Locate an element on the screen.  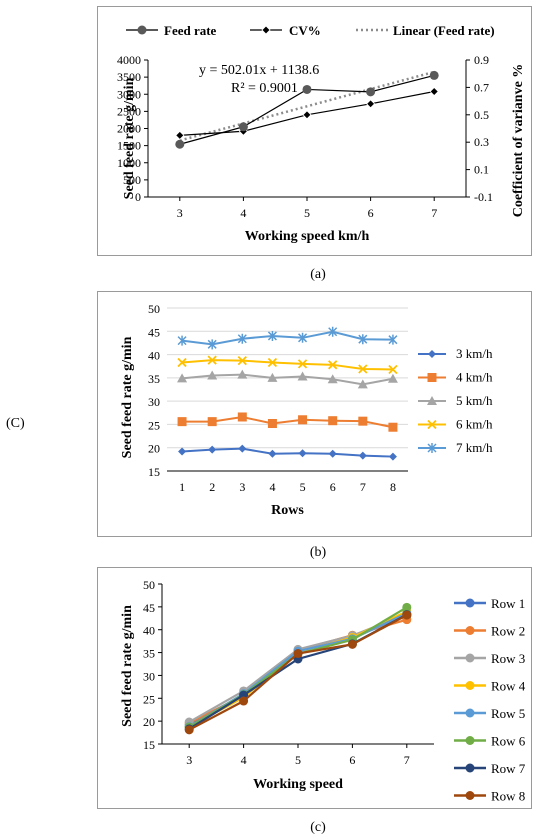
b-y-tick-label: 40 is located at coordinates (154, 356).